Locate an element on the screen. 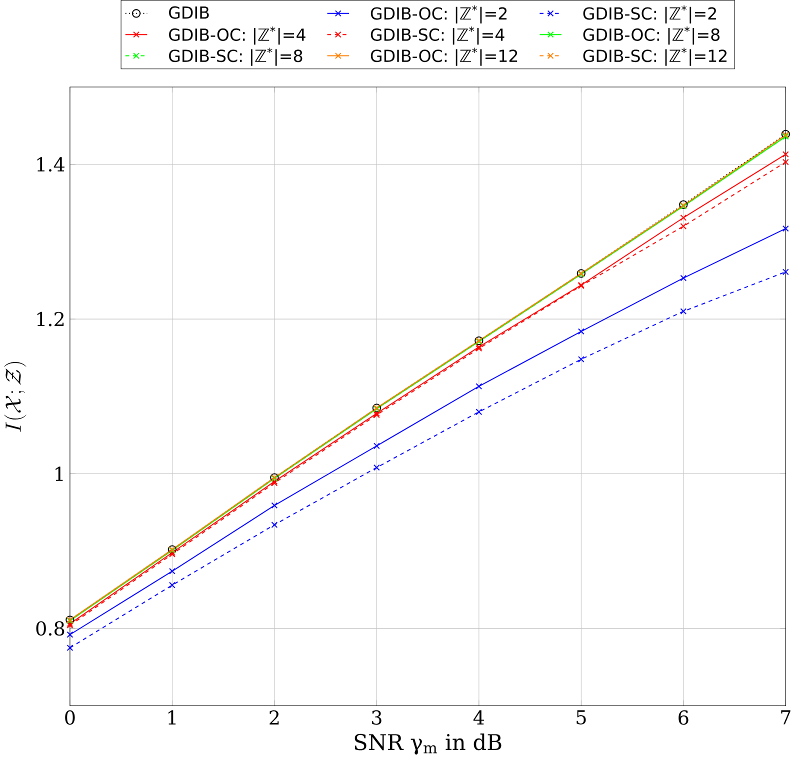  legend-label: GDIB-OC: |ℤ$^{*}$|=4 is located at coordinates (237, 35).